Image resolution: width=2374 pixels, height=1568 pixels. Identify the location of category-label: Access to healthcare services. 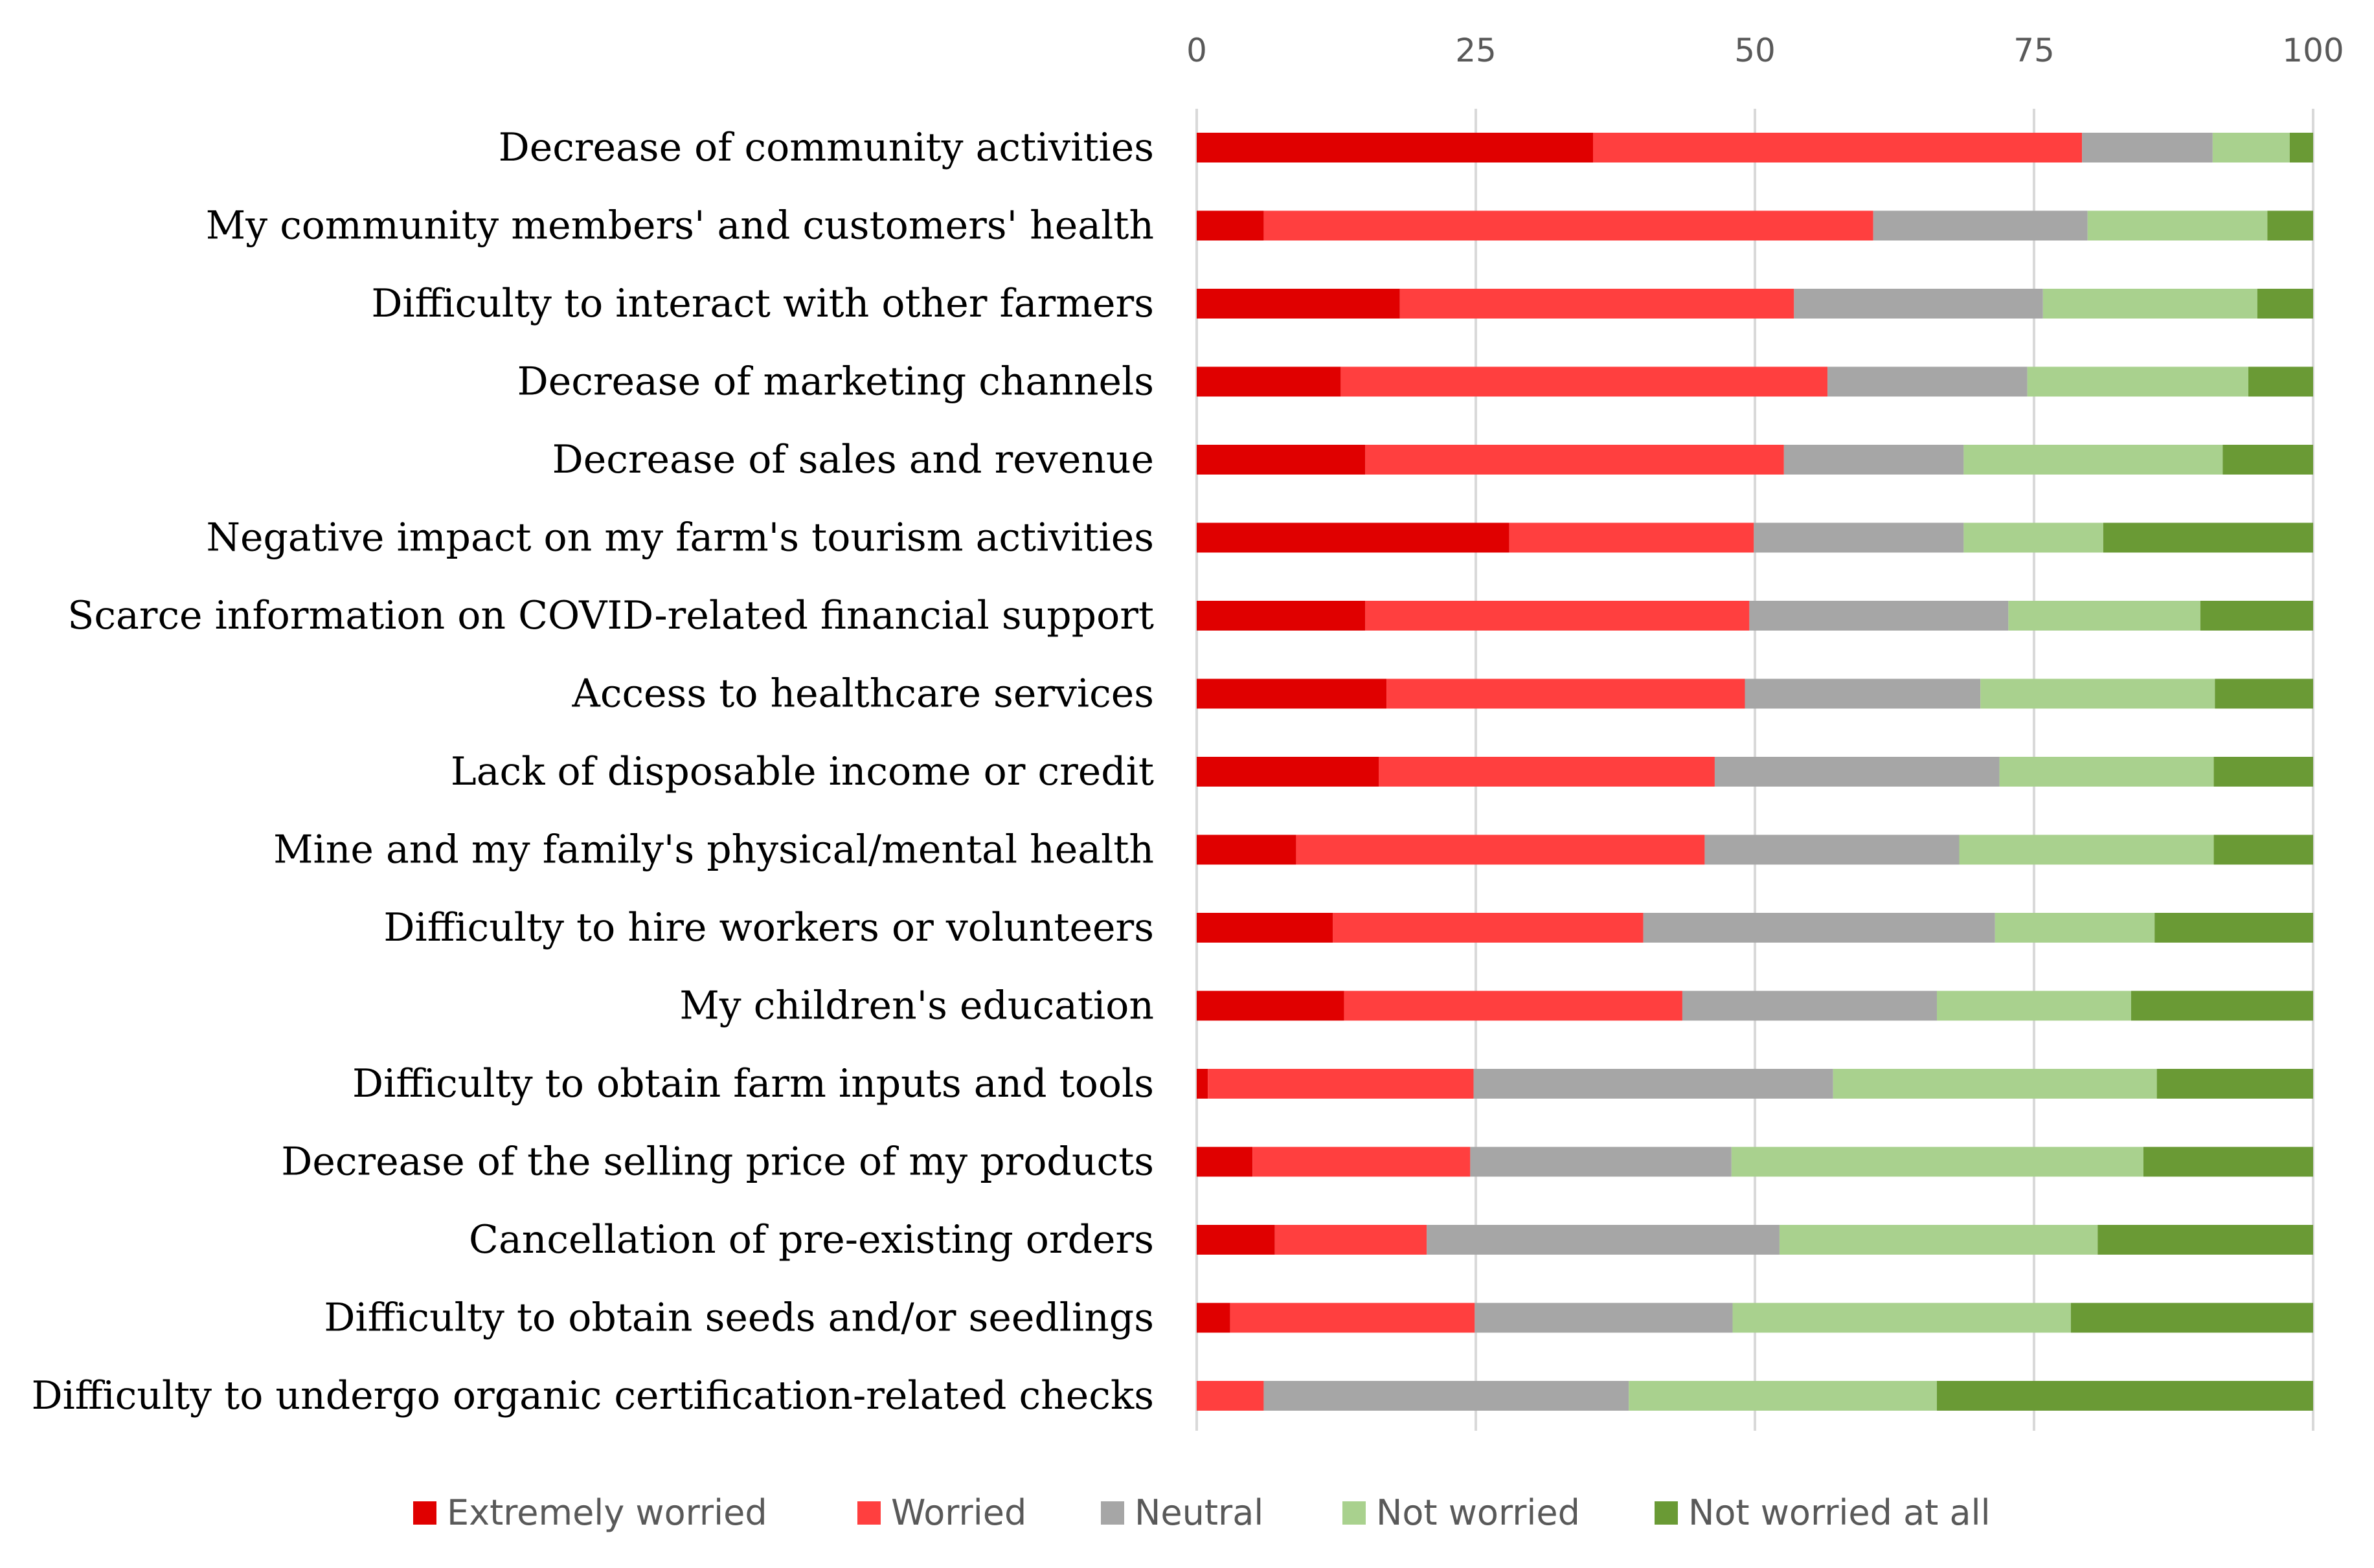
(863, 694).